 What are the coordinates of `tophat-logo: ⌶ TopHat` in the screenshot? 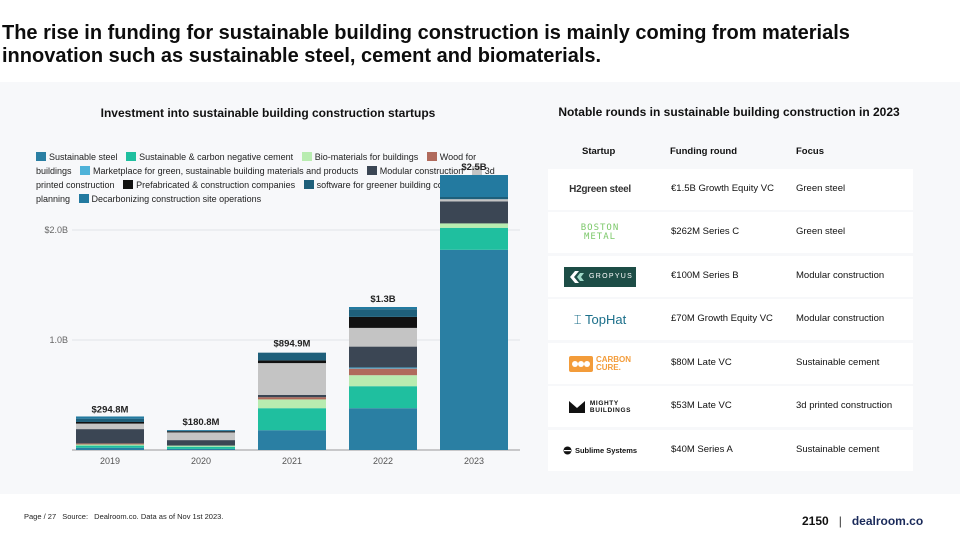 It's located at (600, 319).